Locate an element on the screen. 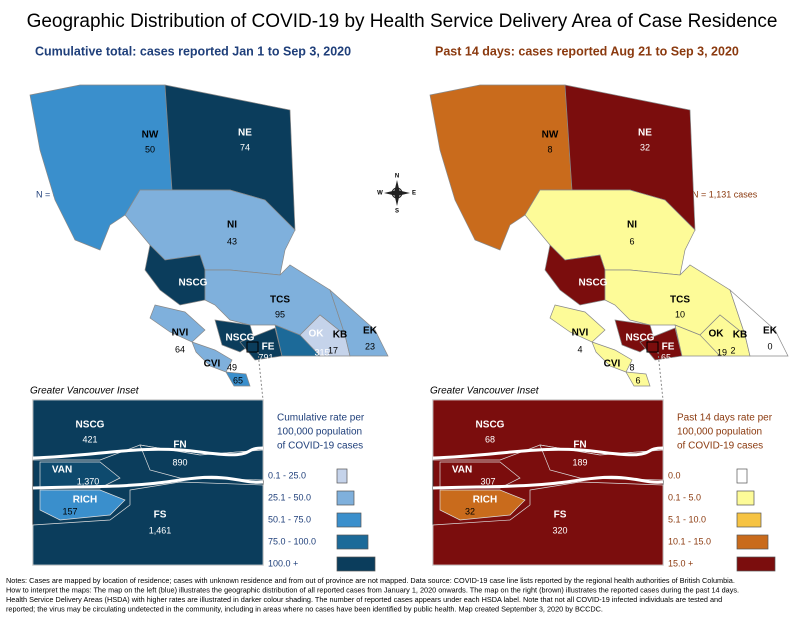 The image size is (804, 621). compass-rose is located at coordinates (397, 193).